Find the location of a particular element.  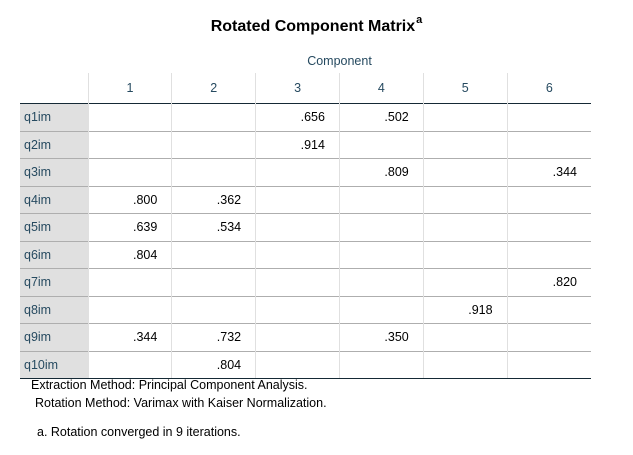

table-row: q3im .809 .344 is located at coordinates (305, 172).